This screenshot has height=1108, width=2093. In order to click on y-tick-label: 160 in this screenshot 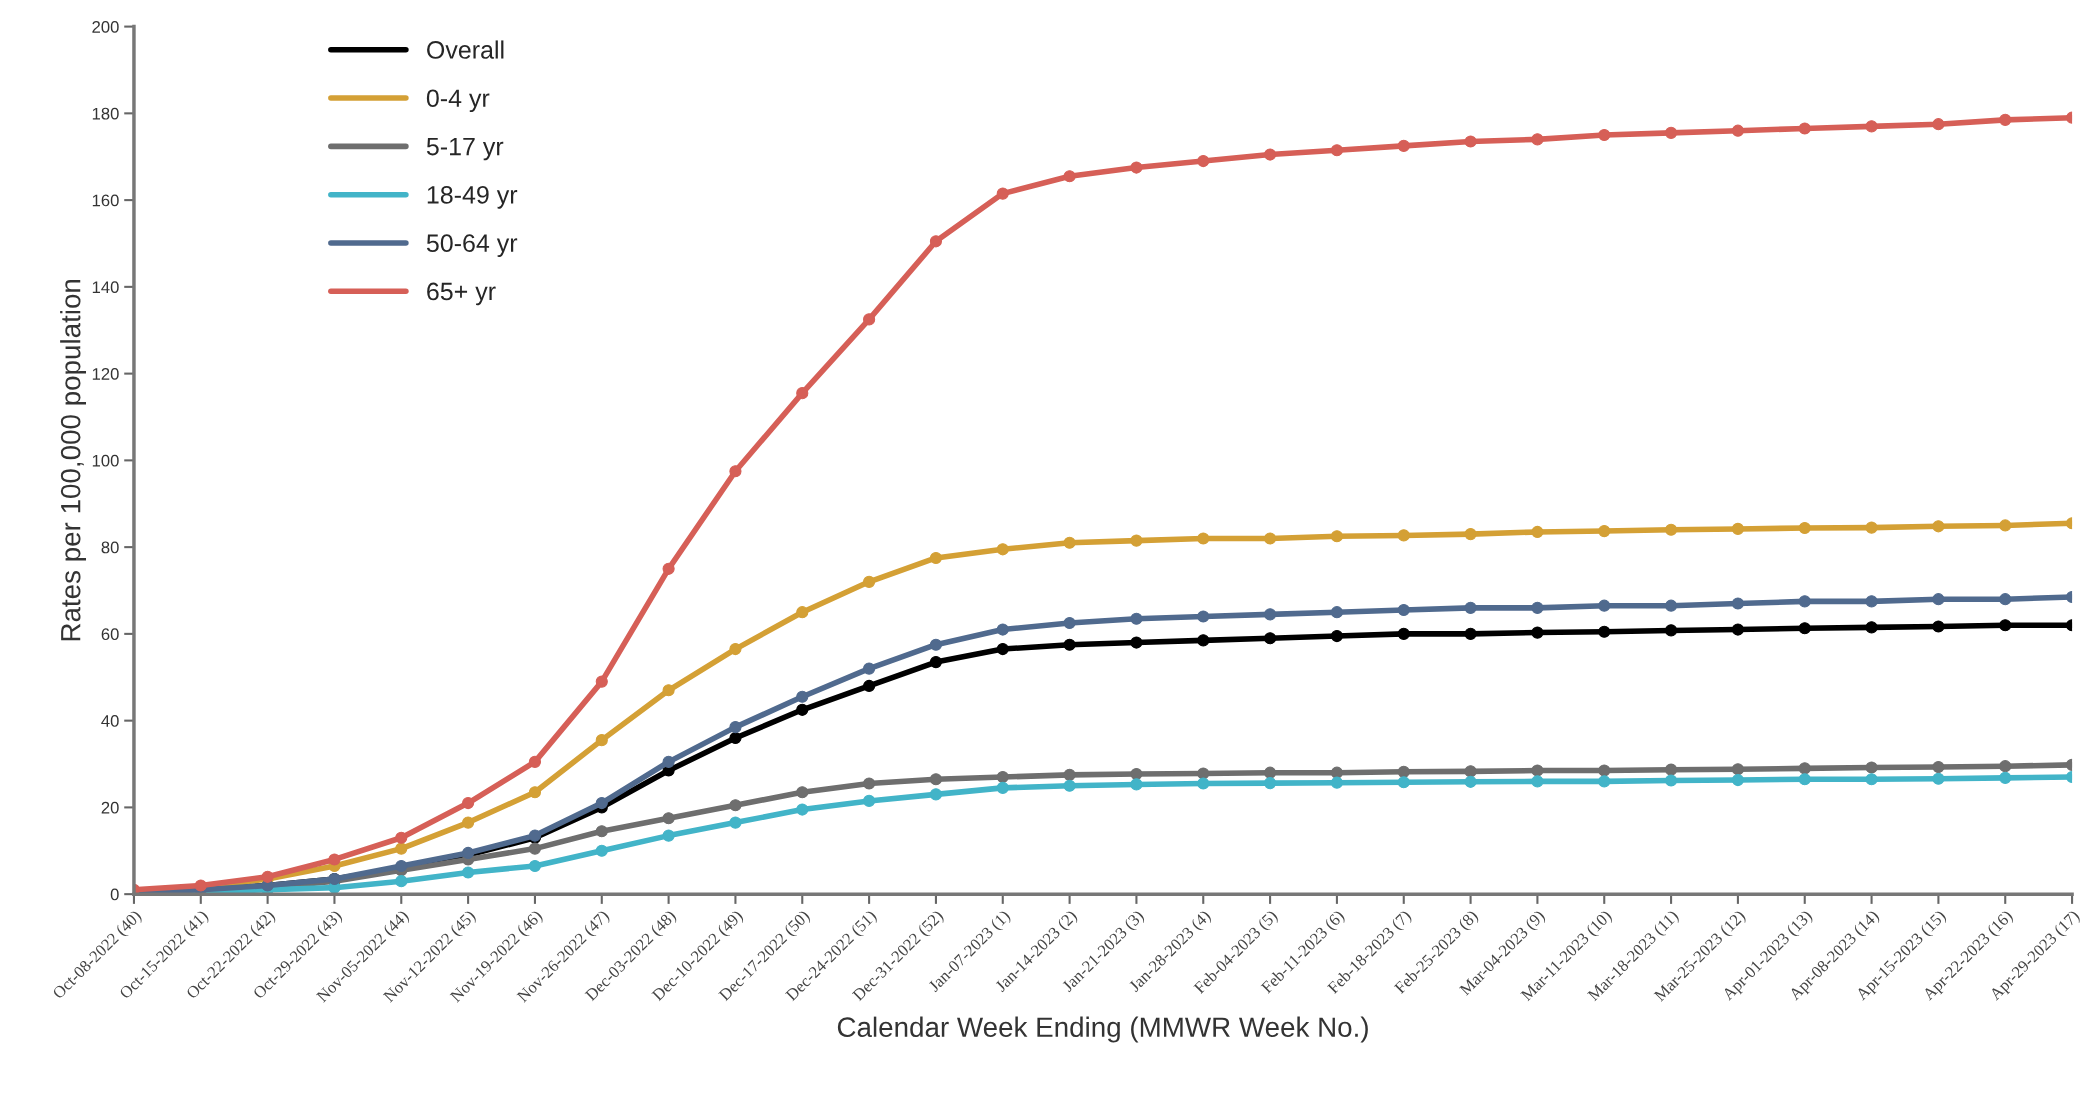, I will do `click(105, 200)`.